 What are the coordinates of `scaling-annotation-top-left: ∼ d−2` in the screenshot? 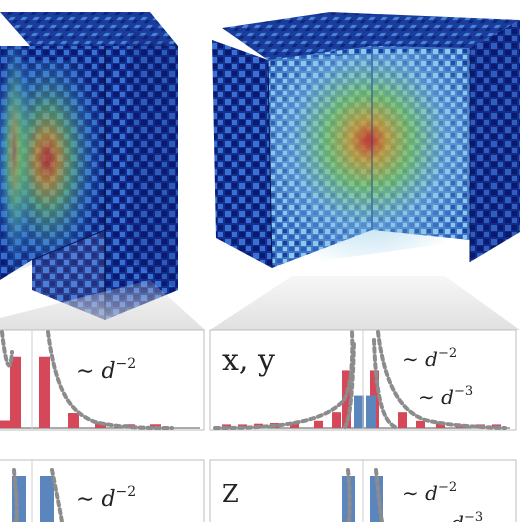 It's located at (106, 370).